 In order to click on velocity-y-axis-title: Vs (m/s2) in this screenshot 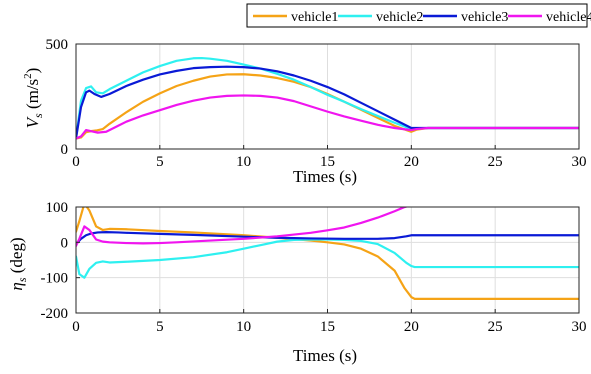, I will do `click(33, 98)`.